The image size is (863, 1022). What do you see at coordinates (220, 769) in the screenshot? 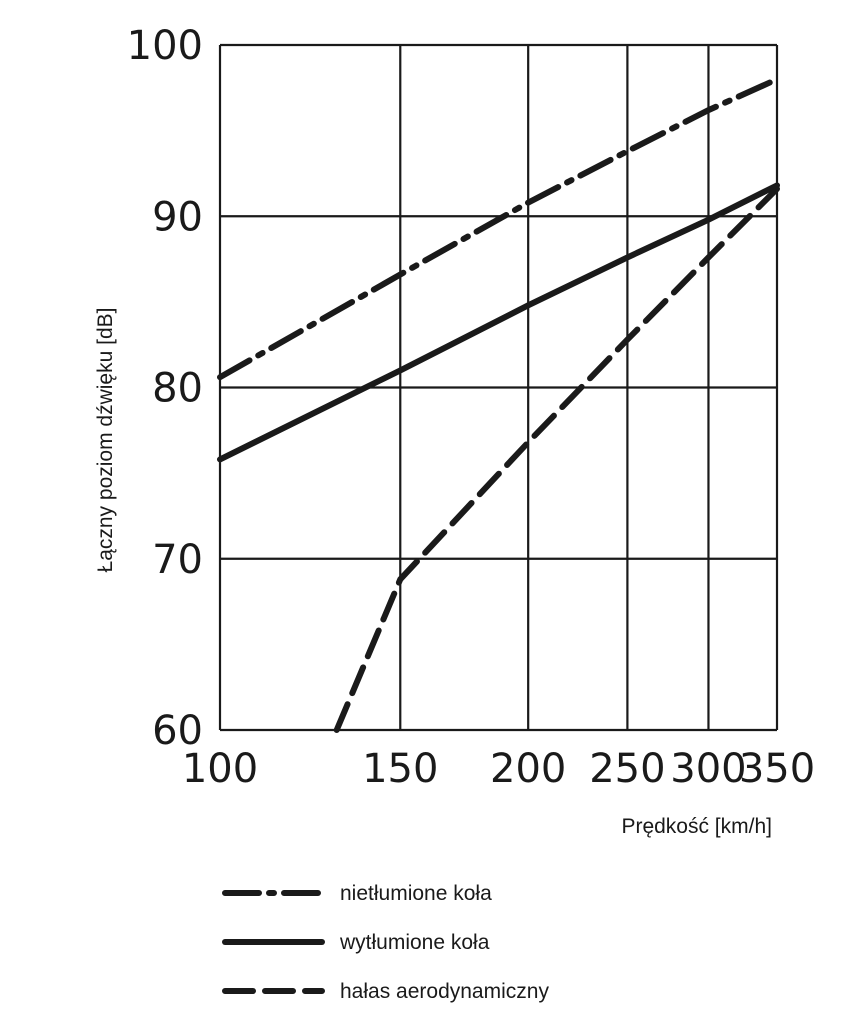
I see `x-tick-label: 100` at bounding box center [220, 769].